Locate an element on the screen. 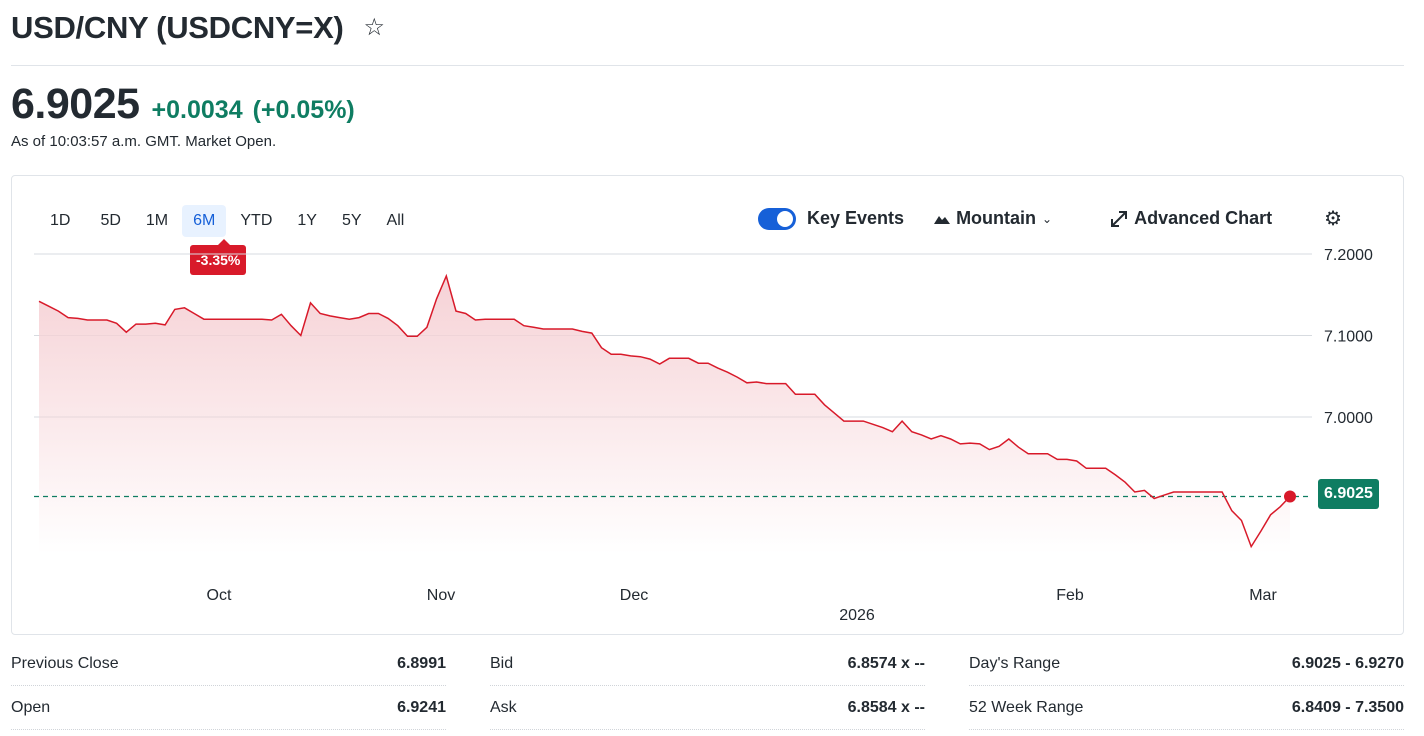 The image size is (1424, 736). period-change-badge: -3.35% is located at coordinates (218, 257).